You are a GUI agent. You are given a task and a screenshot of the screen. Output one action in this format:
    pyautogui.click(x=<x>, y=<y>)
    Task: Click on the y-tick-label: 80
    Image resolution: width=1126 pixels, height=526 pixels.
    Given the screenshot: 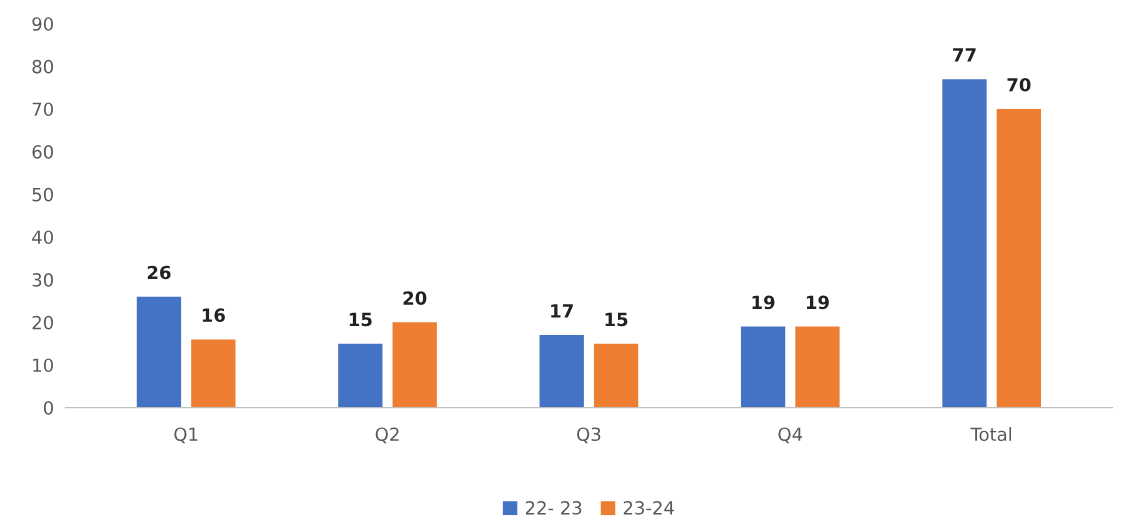 What is the action you would take?
    pyautogui.click(x=42, y=66)
    